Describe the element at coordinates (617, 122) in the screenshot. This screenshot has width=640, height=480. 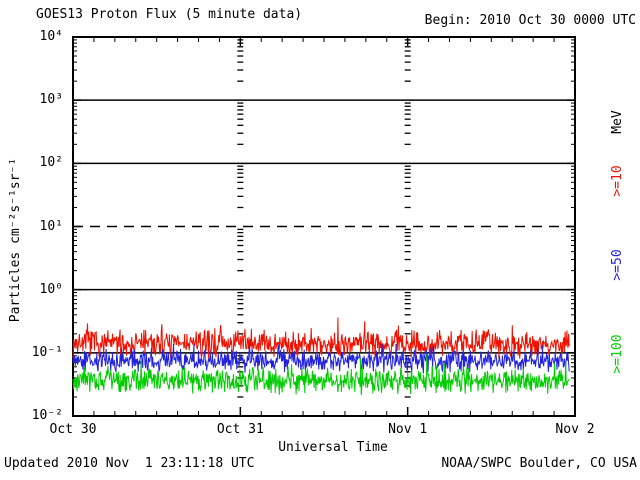
I see `right-axis-units-label: MeV` at that location.